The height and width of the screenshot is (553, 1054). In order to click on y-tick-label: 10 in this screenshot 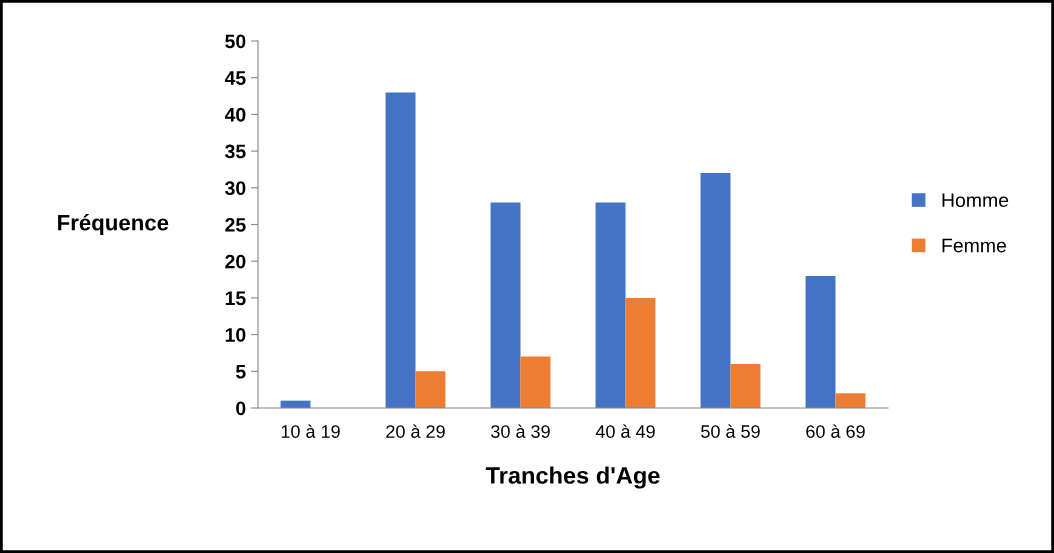, I will do `click(235, 335)`.